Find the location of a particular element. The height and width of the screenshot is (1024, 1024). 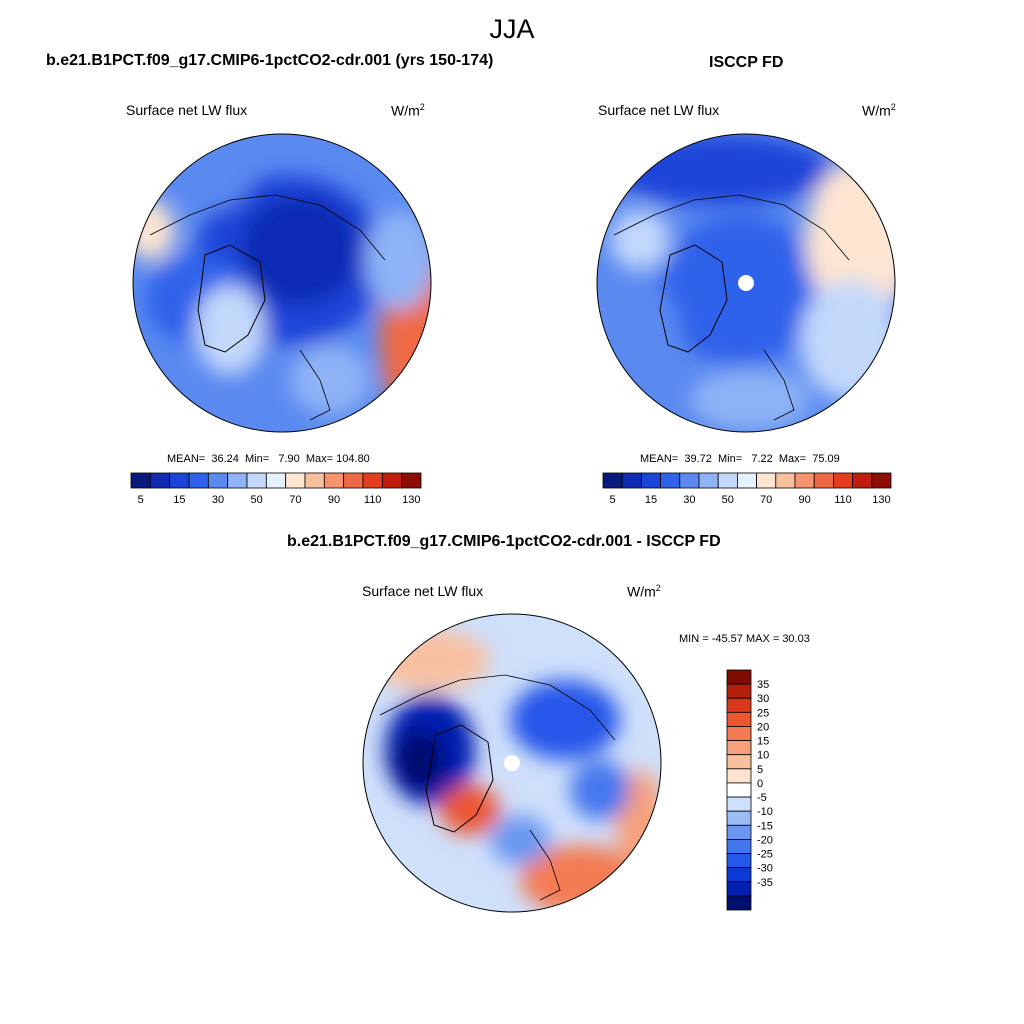

panel2-colorbar-tick-label: 15 is located at coordinates (651, 500).